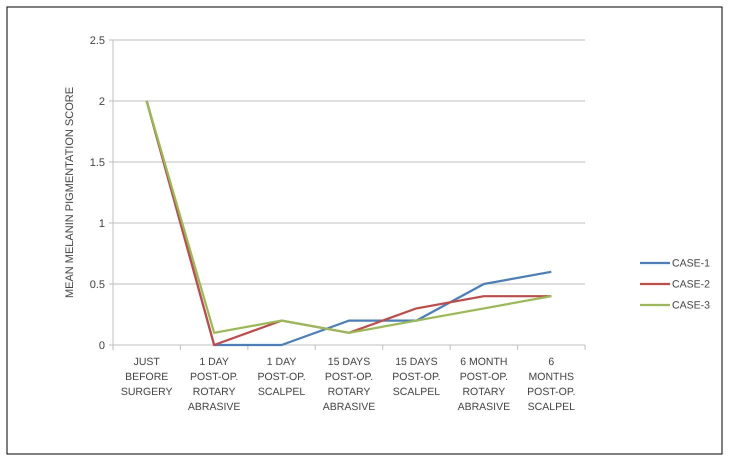 The image size is (729, 461). Describe the element at coordinates (97, 284) in the screenshot. I see `y-tick-label: 0.5` at that location.